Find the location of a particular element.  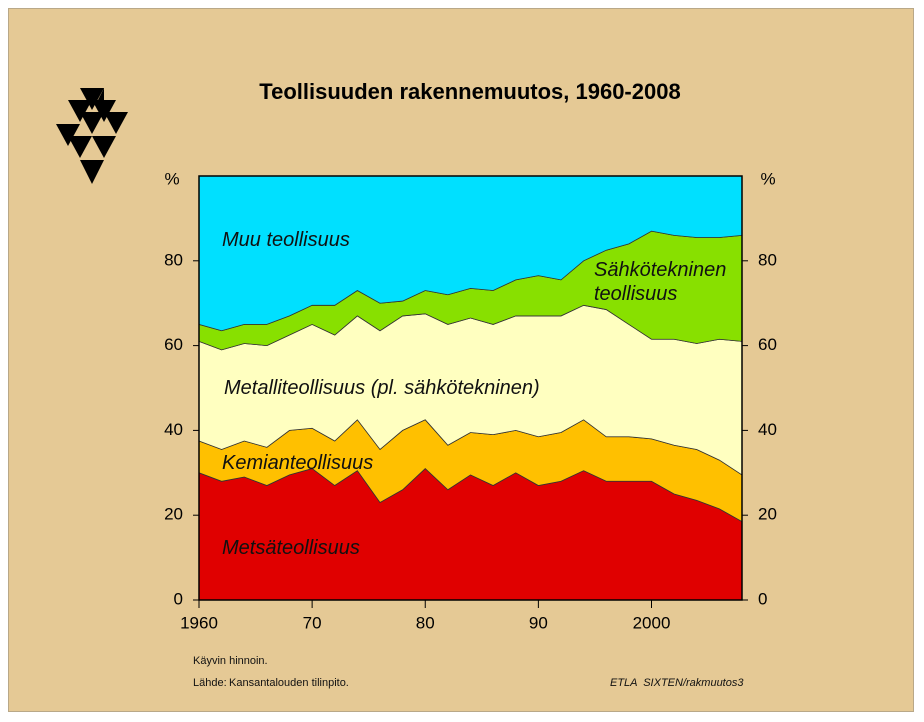

y2-tick-label: 0 is located at coordinates (762, 598).